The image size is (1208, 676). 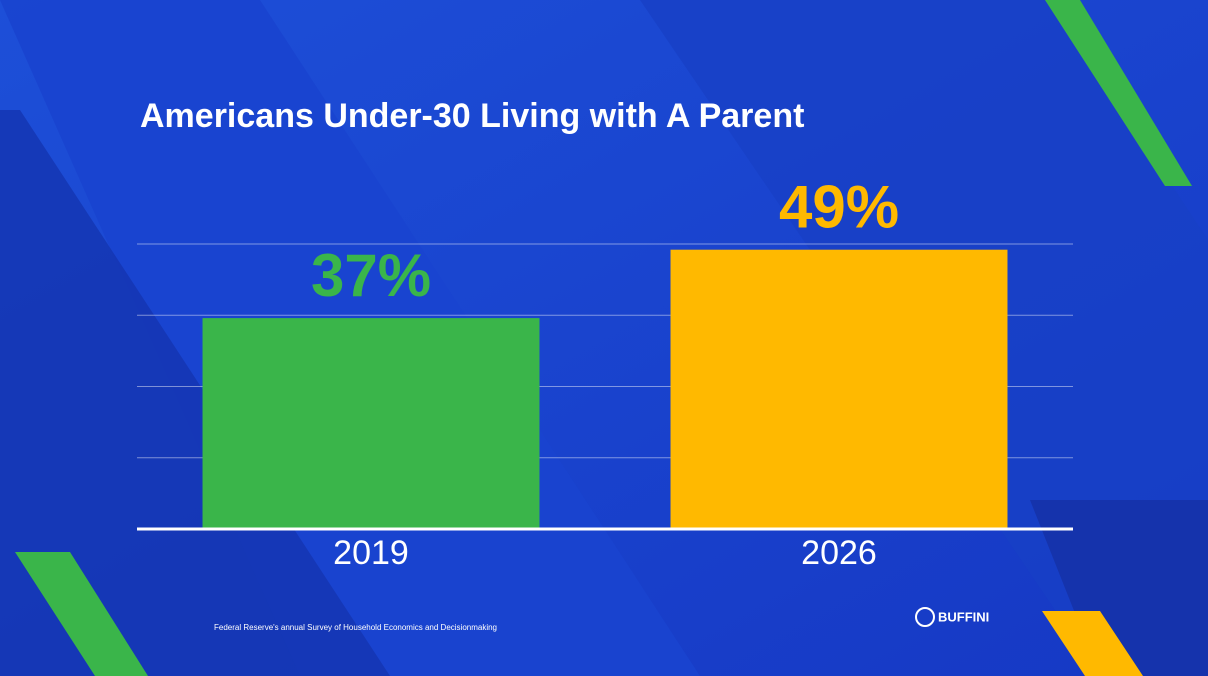 What do you see at coordinates (963, 616) in the screenshot?
I see `brand-name: BUFFINI` at bounding box center [963, 616].